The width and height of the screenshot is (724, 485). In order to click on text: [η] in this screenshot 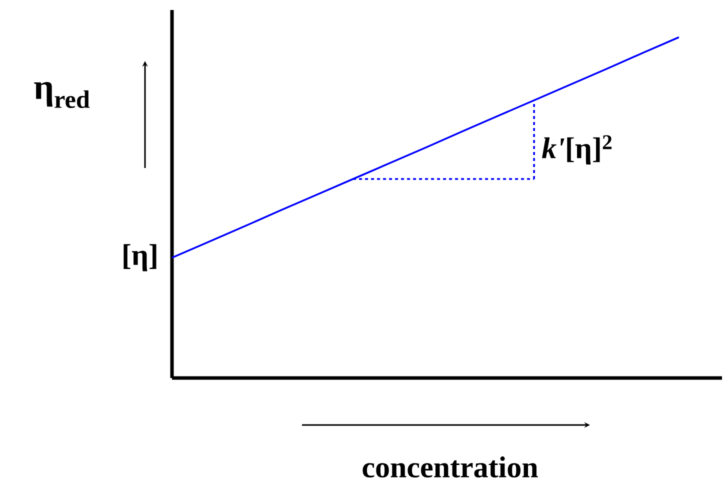, I will do `click(140, 258)`.